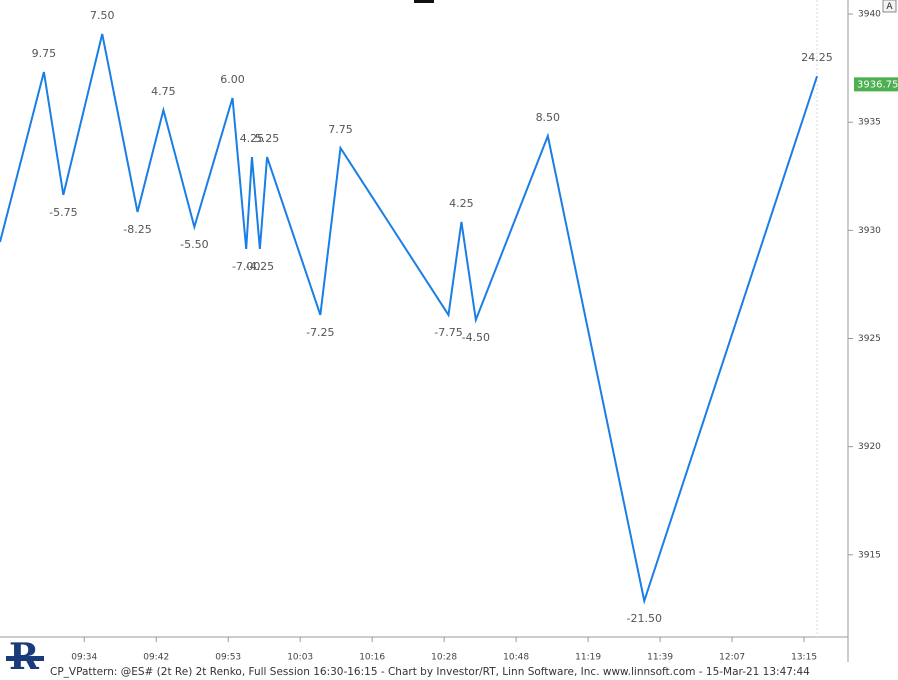 Image resolution: width=898 pixels, height=680 pixels. What do you see at coordinates (260, 266) in the screenshot?
I see `swing-label: -4.25` at bounding box center [260, 266].